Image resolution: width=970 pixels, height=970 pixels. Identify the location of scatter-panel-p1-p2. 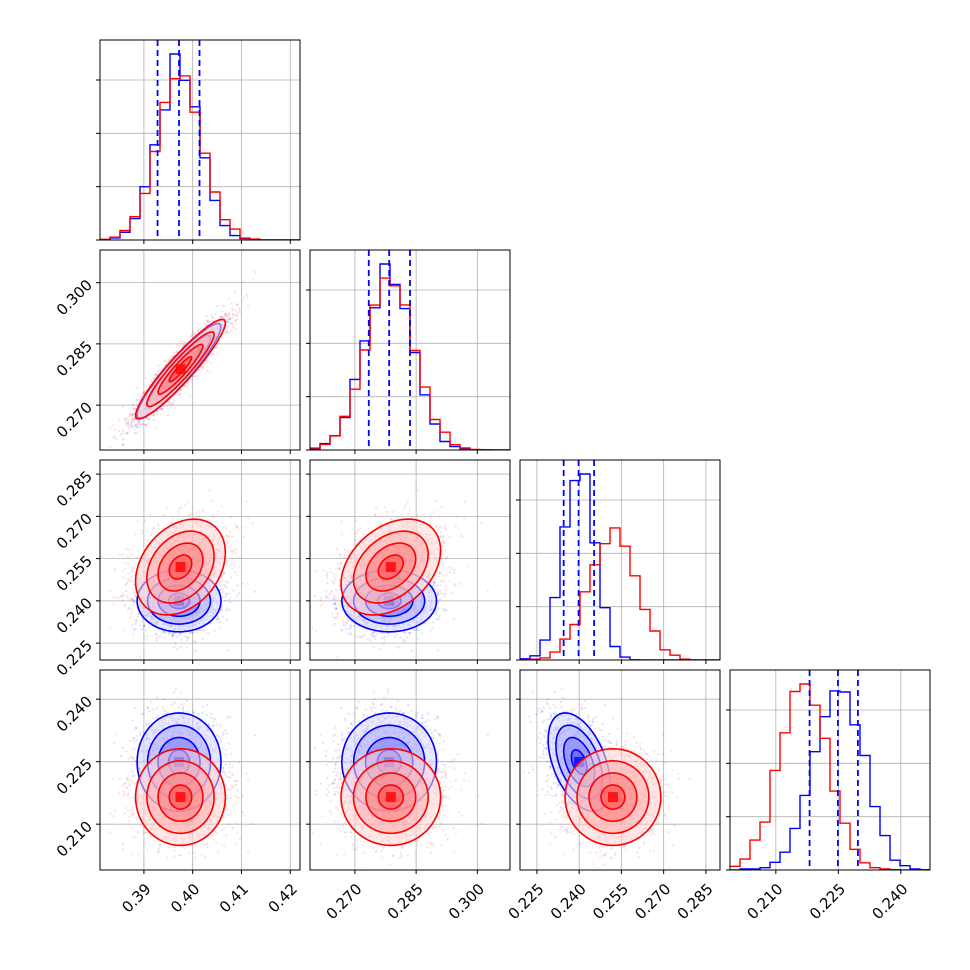
(198, 351).